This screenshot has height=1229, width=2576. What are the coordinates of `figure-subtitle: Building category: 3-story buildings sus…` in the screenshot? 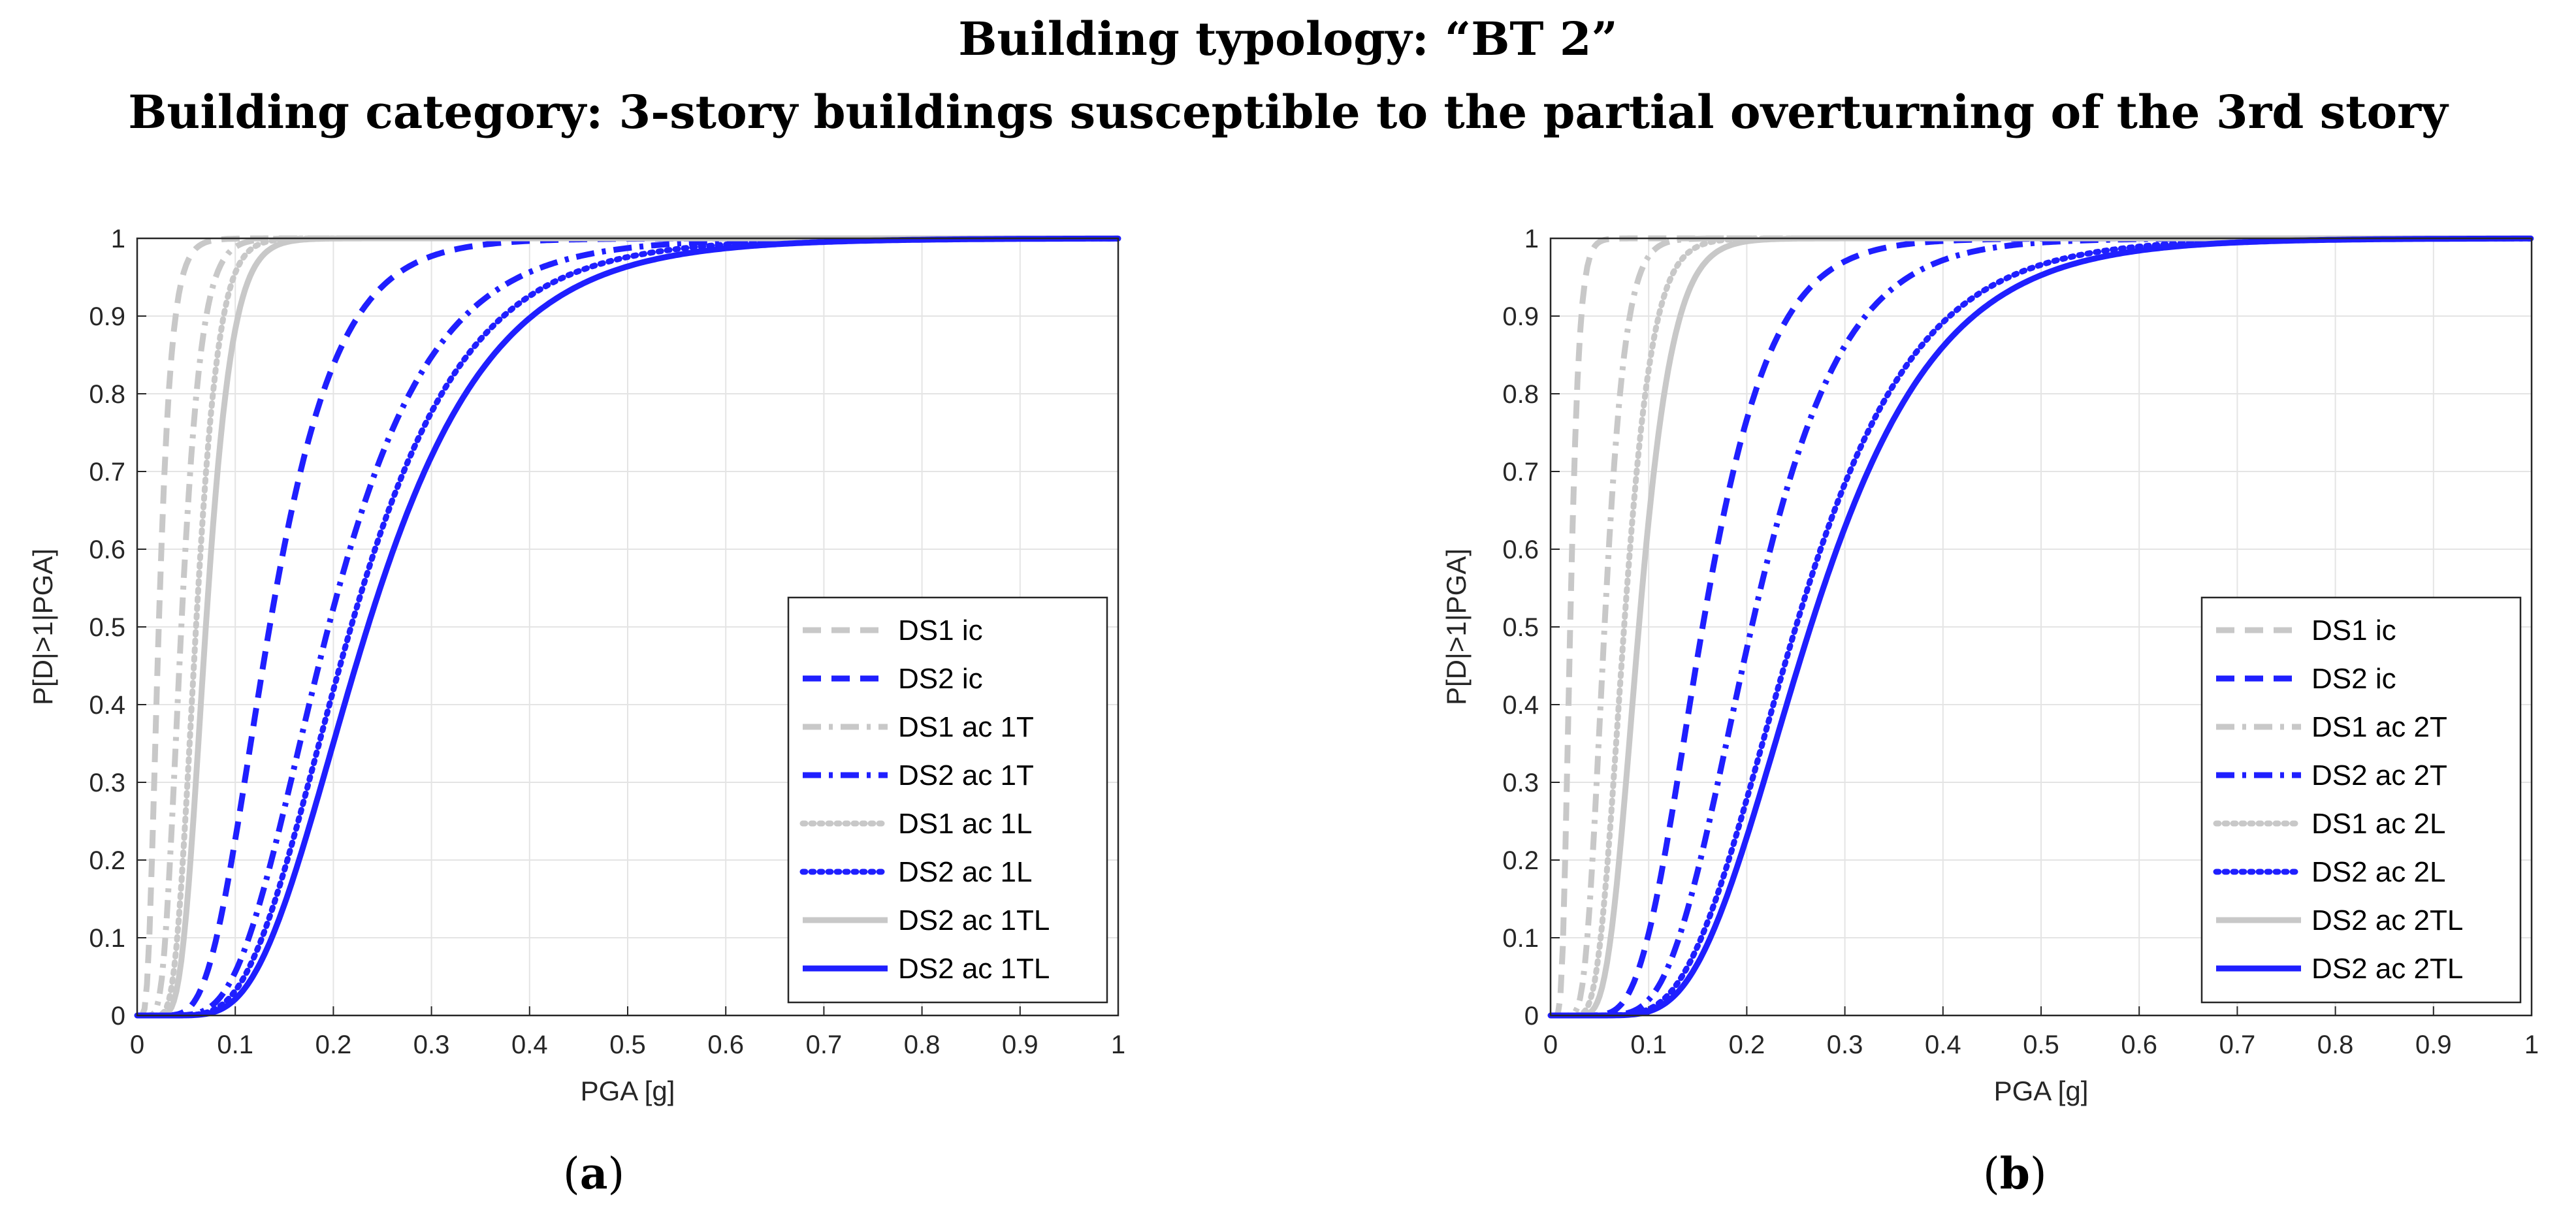 It's located at (1288, 112).